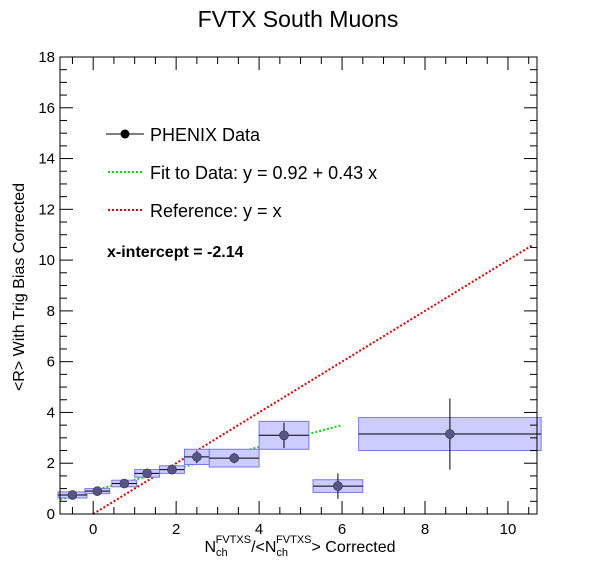  I want to click on y-tick-label: 16, so click(46, 108).